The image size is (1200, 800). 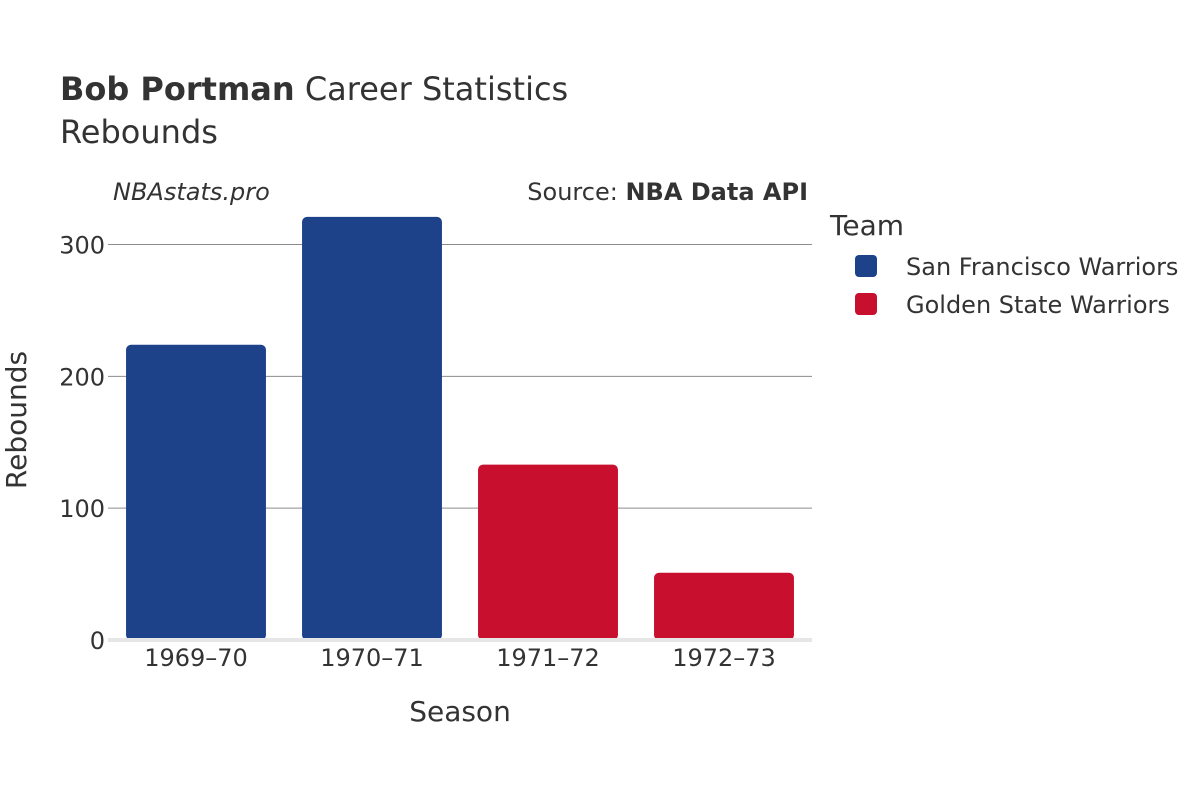 I want to click on chart-title-rest: Career Statistics, so click(x=436, y=89).